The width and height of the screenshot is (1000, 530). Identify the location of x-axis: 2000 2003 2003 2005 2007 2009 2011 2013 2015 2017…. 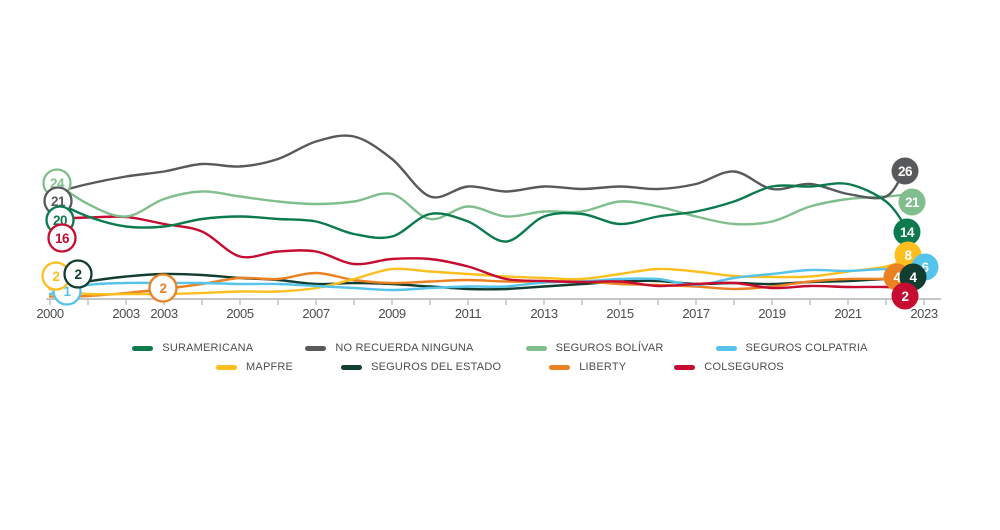
(488, 309).